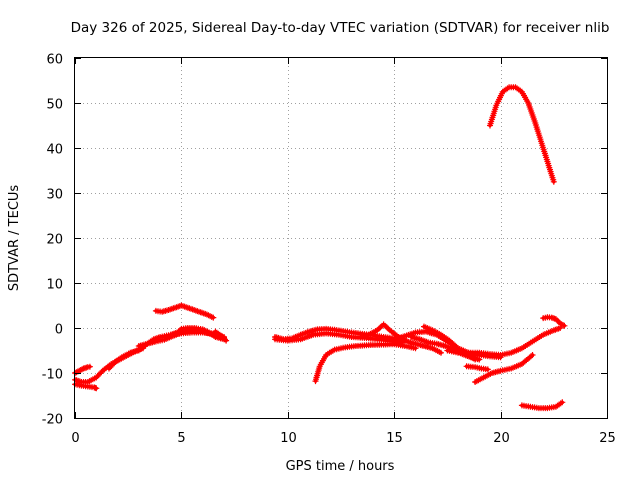 Image resolution: width=640 pixels, height=480 pixels. I want to click on x-tick-label: 10, so click(288, 438).